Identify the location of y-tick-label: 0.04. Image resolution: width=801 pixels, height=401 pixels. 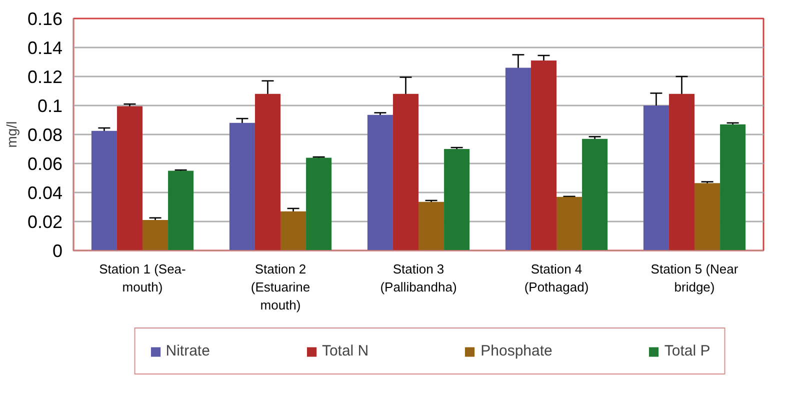
(45, 193).